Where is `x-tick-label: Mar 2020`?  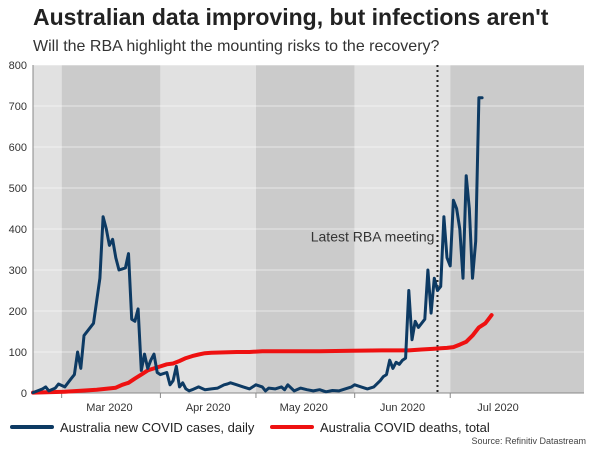
x-tick-label: Mar 2020 is located at coordinates (109, 408).